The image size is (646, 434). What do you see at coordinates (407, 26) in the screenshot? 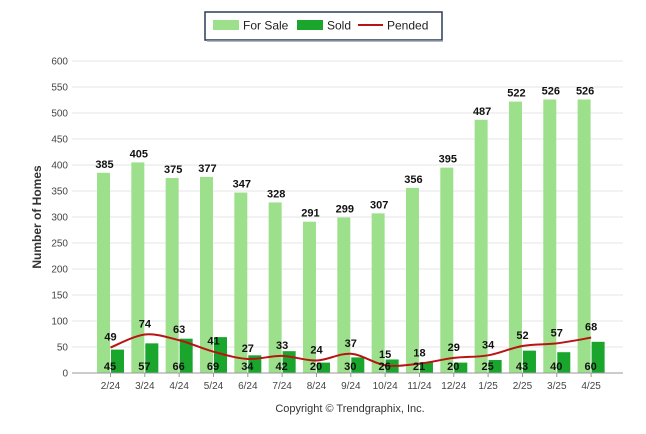
I see `legend-label-pended: Pended` at bounding box center [407, 26].